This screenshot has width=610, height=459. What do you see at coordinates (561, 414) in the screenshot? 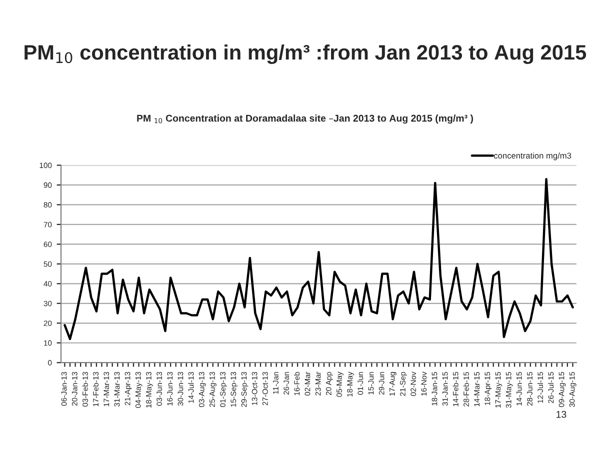
I see `text: 13` at bounding box center [561, 414].